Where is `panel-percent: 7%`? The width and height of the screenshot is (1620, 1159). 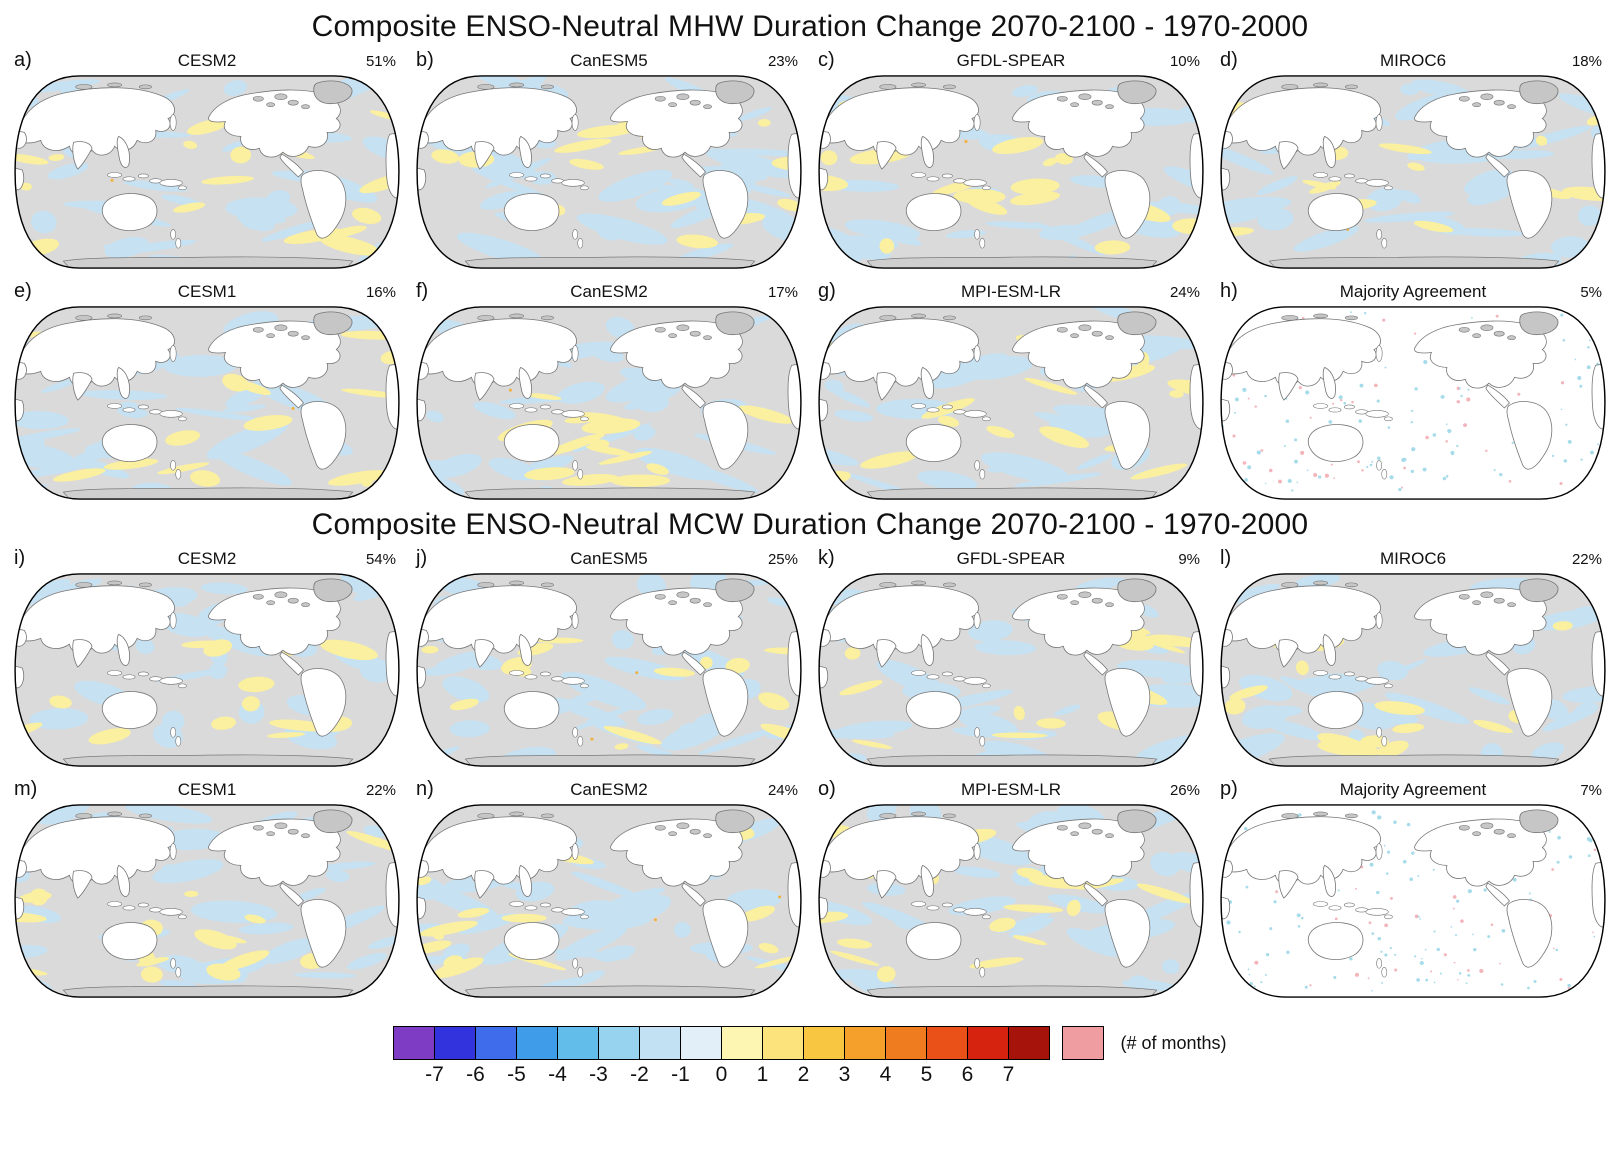
panel-percent: 7% is located at coordinates (1591, 790).